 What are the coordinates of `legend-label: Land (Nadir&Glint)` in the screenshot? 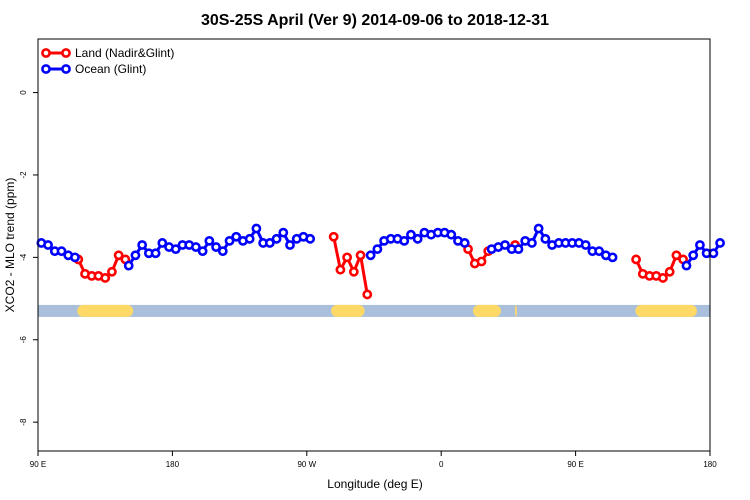 It's located at (124, 53).